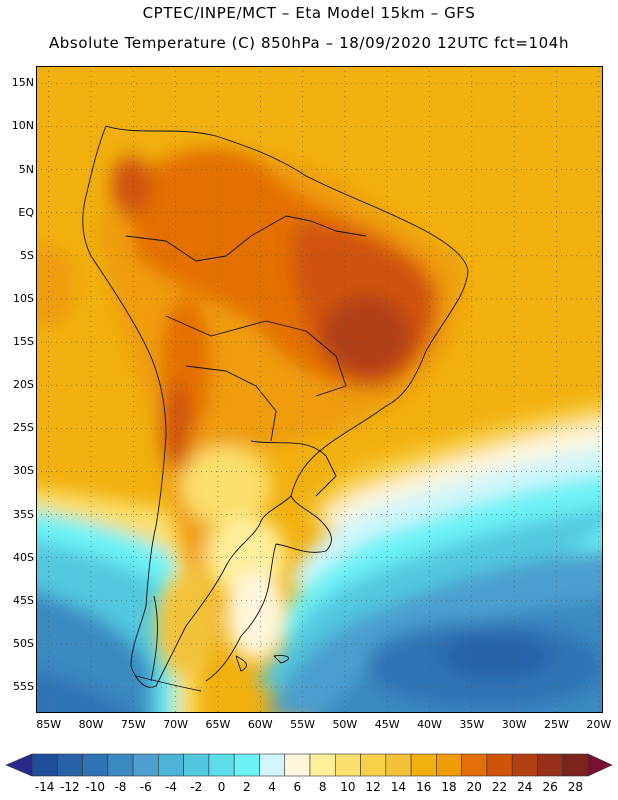 Image resolution: width=618 pixels, height=800 pixels. I want to click on latitude-tick-label: 20S, so click(23, 385).